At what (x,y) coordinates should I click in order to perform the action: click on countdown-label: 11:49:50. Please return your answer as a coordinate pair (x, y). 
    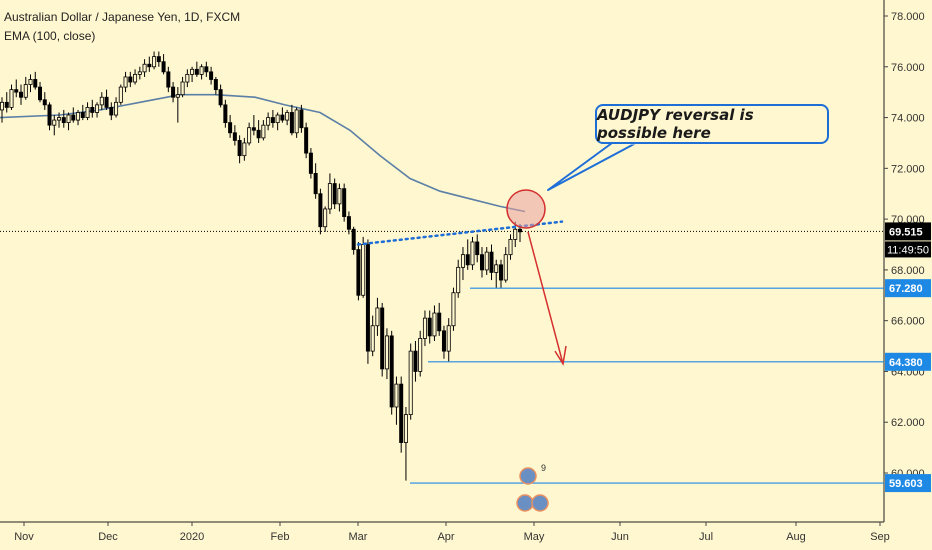
    Looking at the image, I should click on (908, 250).